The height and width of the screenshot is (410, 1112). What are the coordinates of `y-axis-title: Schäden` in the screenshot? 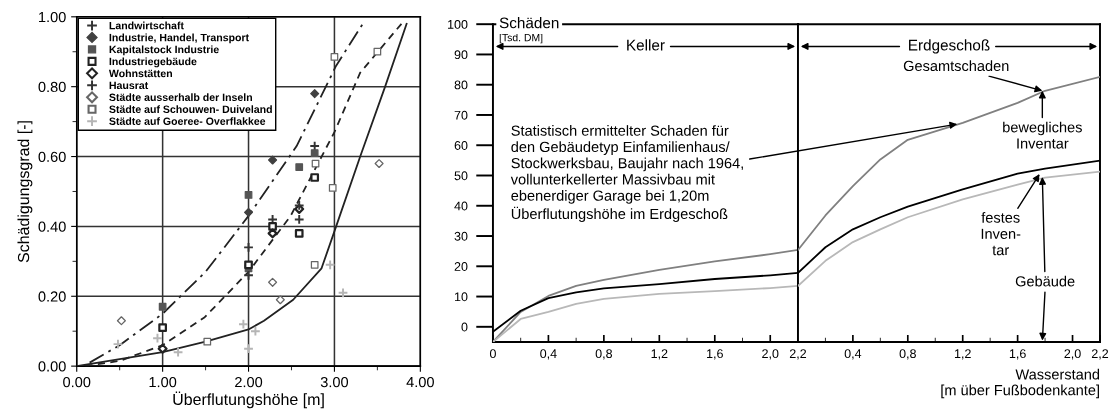 It's located at (529, 23).